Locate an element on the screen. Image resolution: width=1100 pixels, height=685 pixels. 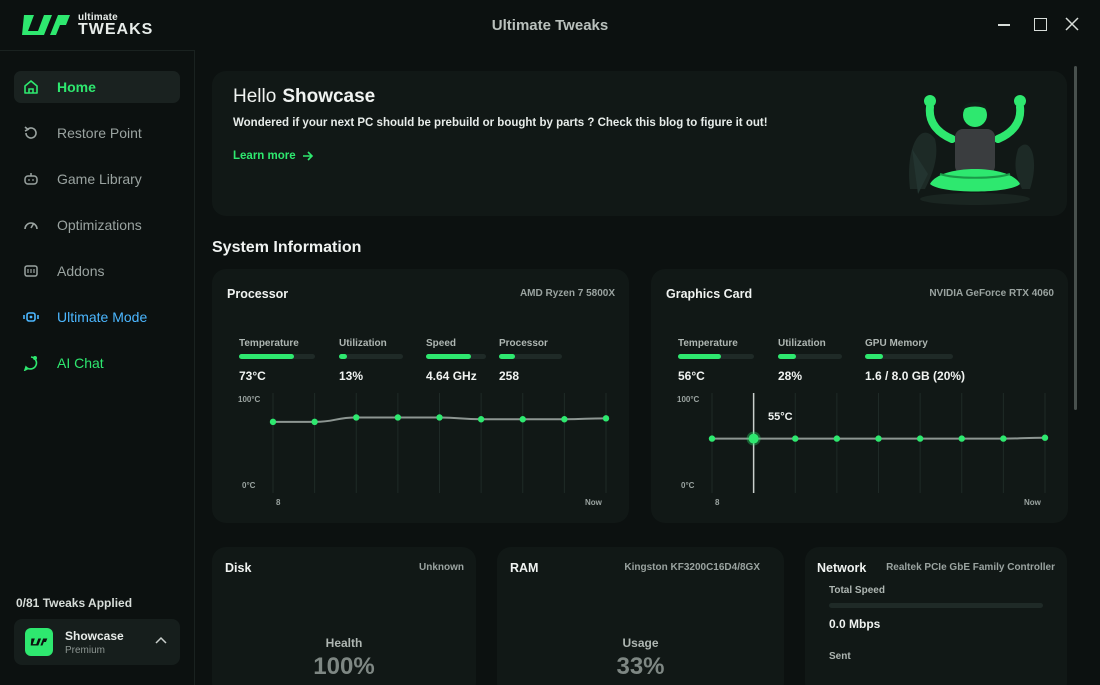
cpu-processes-metric: Processor 258 is located at coordinates (530, 360).